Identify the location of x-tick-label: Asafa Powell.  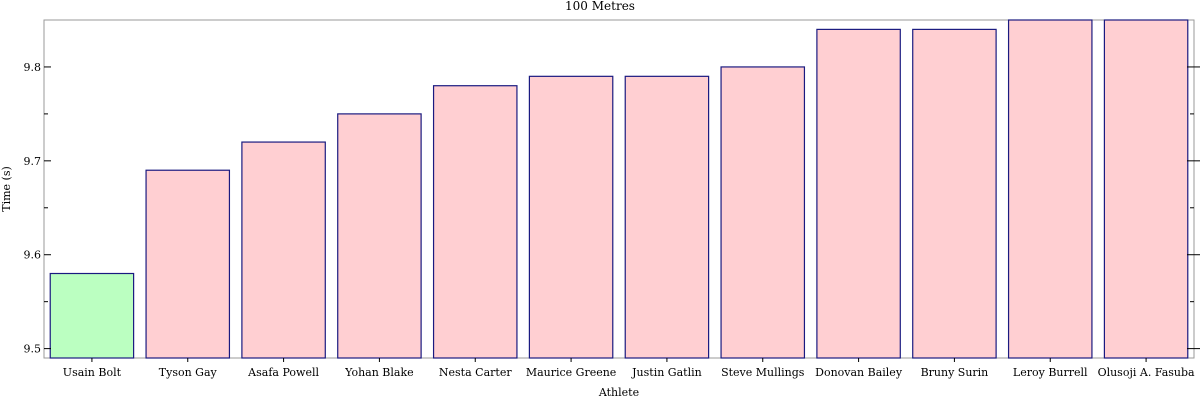
(283, 372).